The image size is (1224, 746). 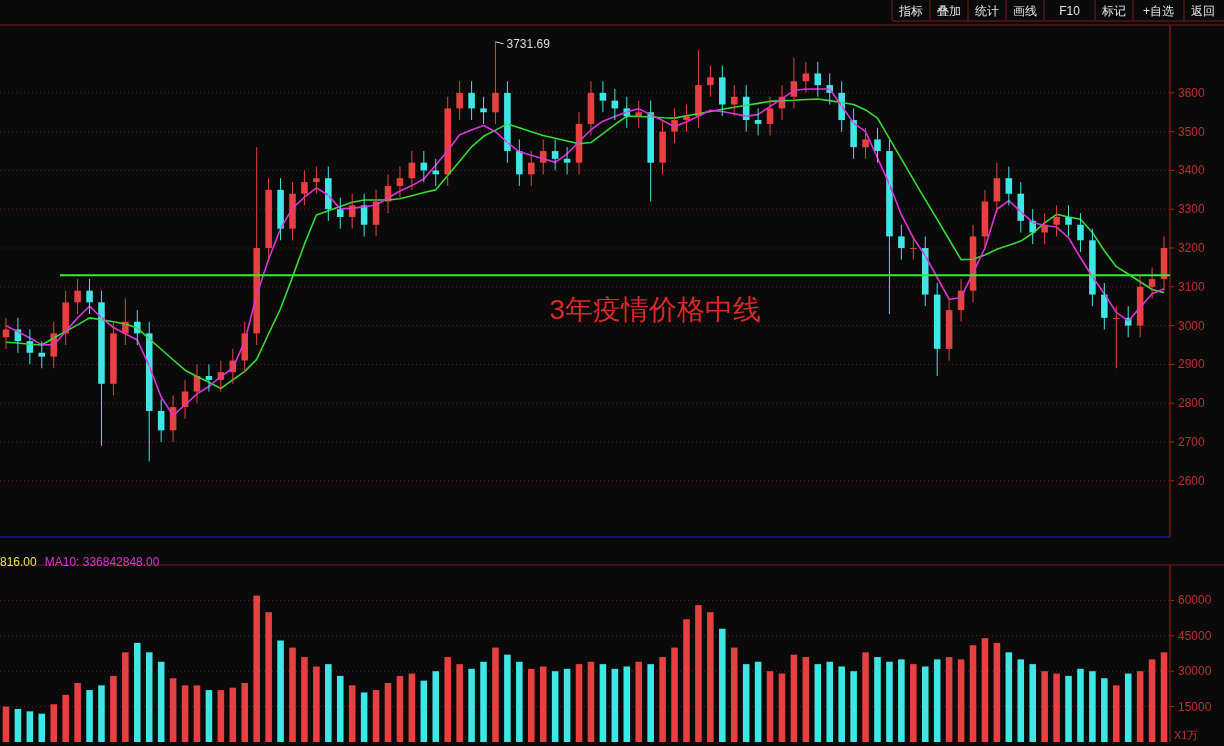 I want to click on y-tick-label: 3500, so click(x=1192, y=131).